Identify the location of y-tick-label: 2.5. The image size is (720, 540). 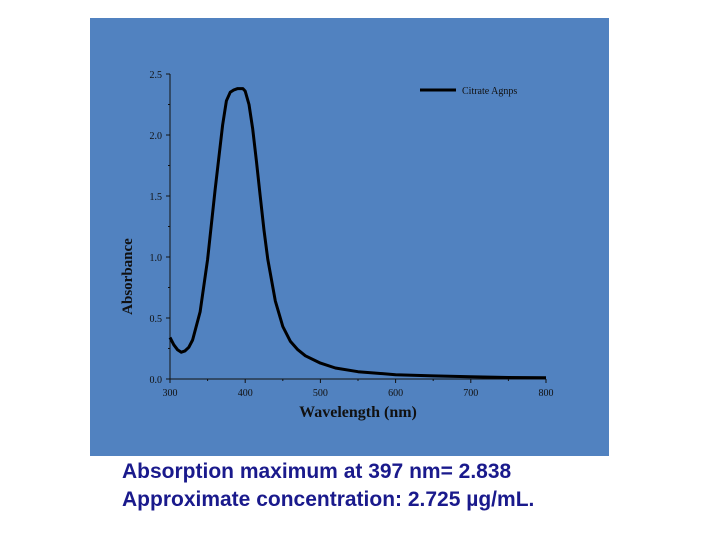
(156, 75).